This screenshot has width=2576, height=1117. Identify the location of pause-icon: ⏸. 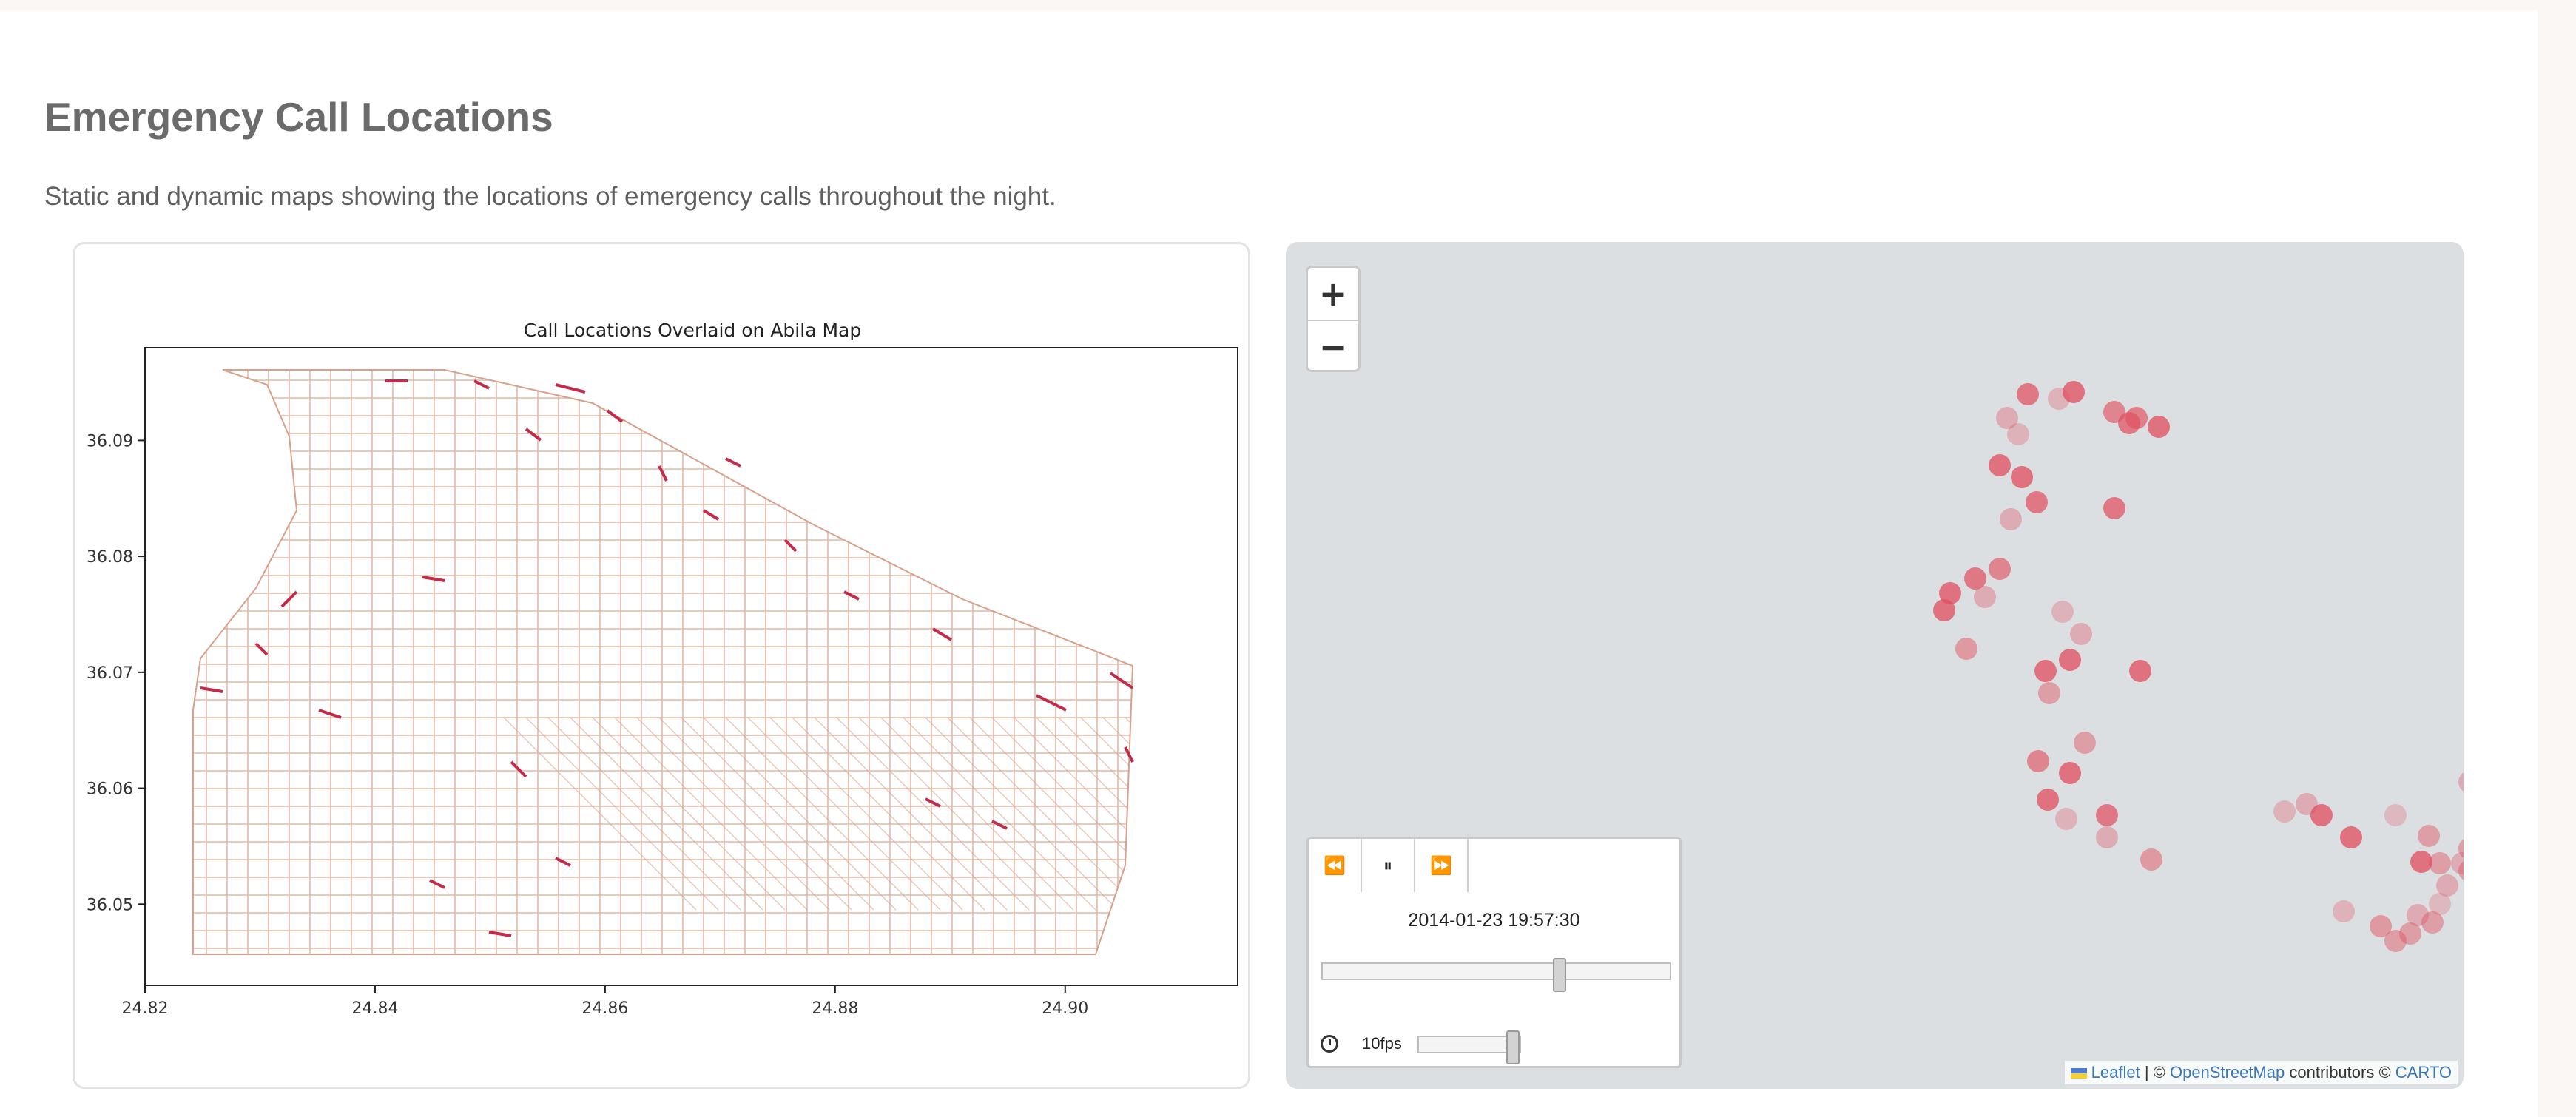
(1387, 865).